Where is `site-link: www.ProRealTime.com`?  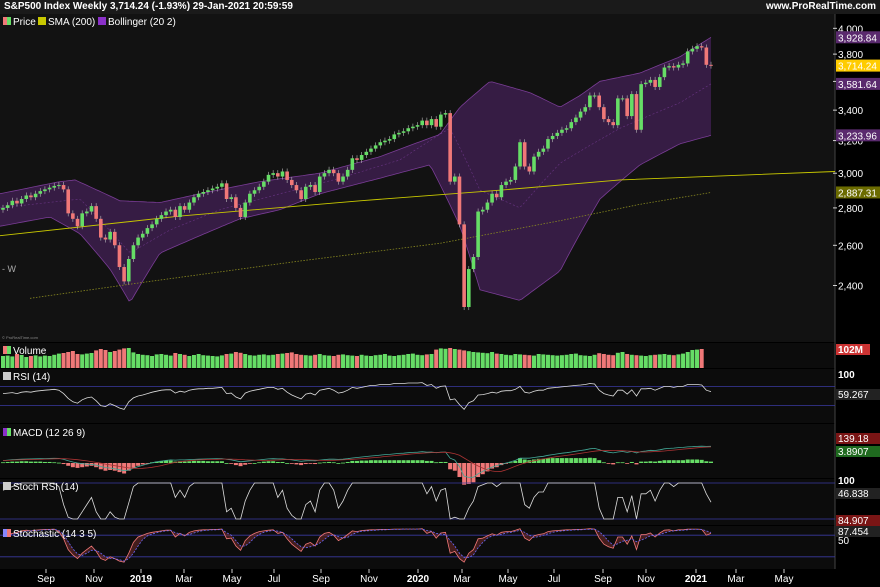 site-link: www.ProRealTime.com is located at coordinates (820, 6).